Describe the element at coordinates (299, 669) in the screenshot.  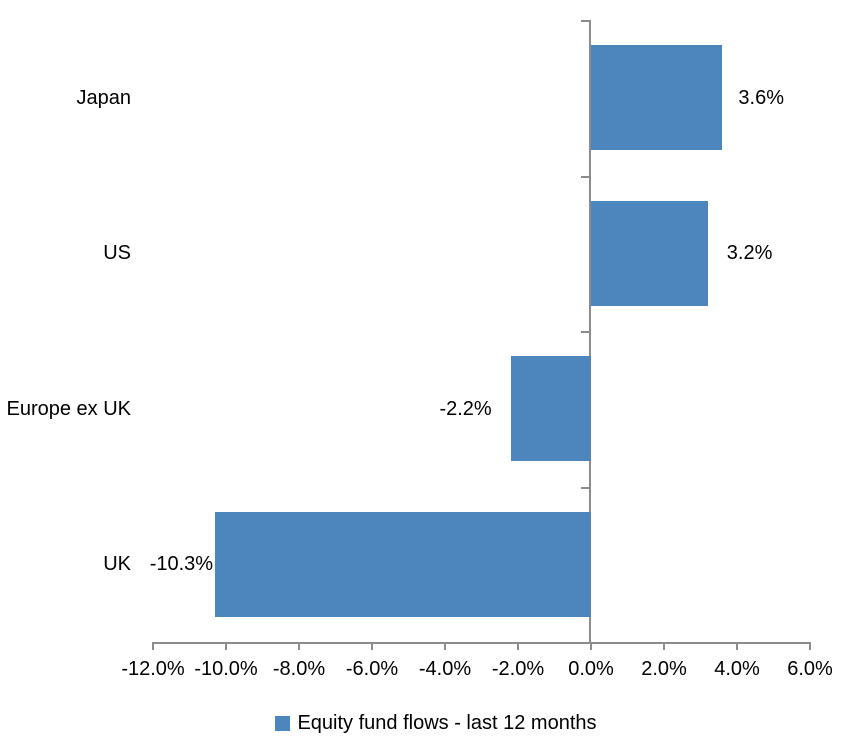
I see `x-tick-label-2: -8.0%` at that location.